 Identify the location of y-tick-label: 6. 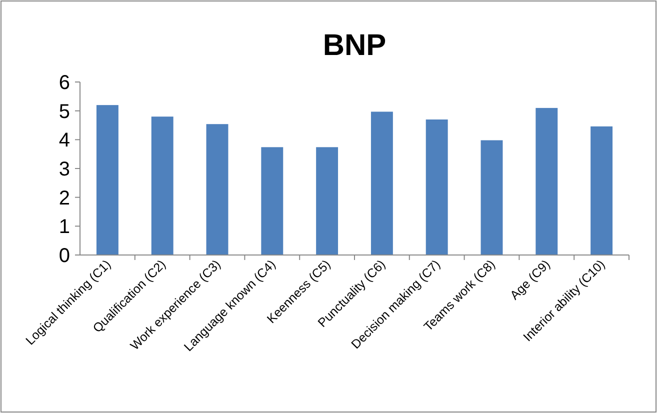
(64, 83).